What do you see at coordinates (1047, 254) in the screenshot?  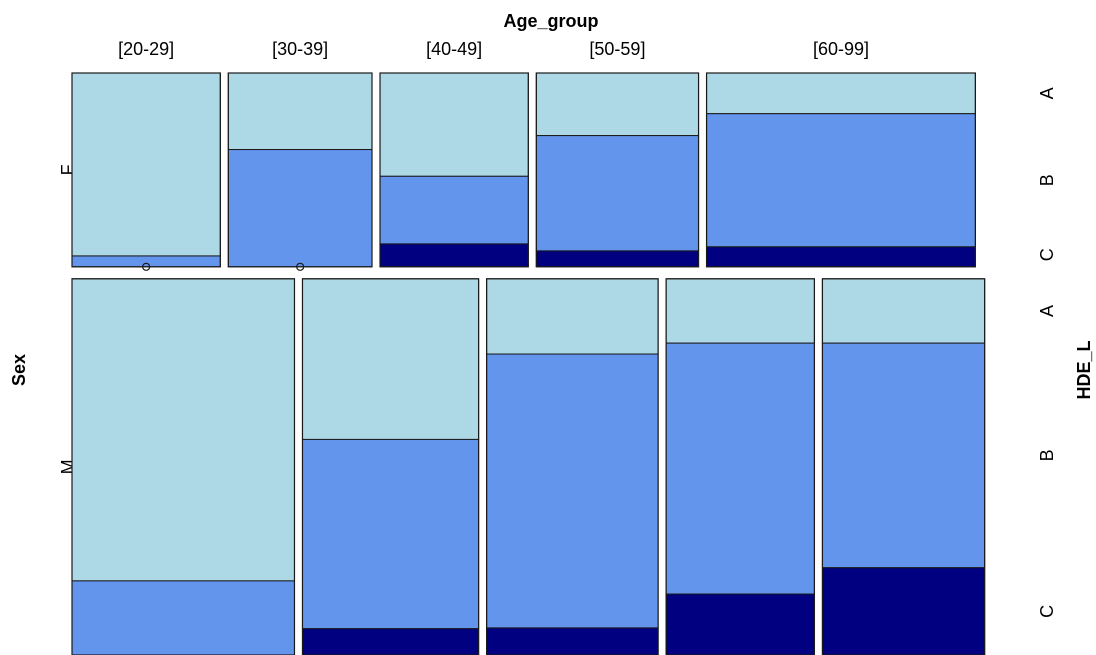 I see `fill-label-F-C: C` at bounding box center [1047, 254].